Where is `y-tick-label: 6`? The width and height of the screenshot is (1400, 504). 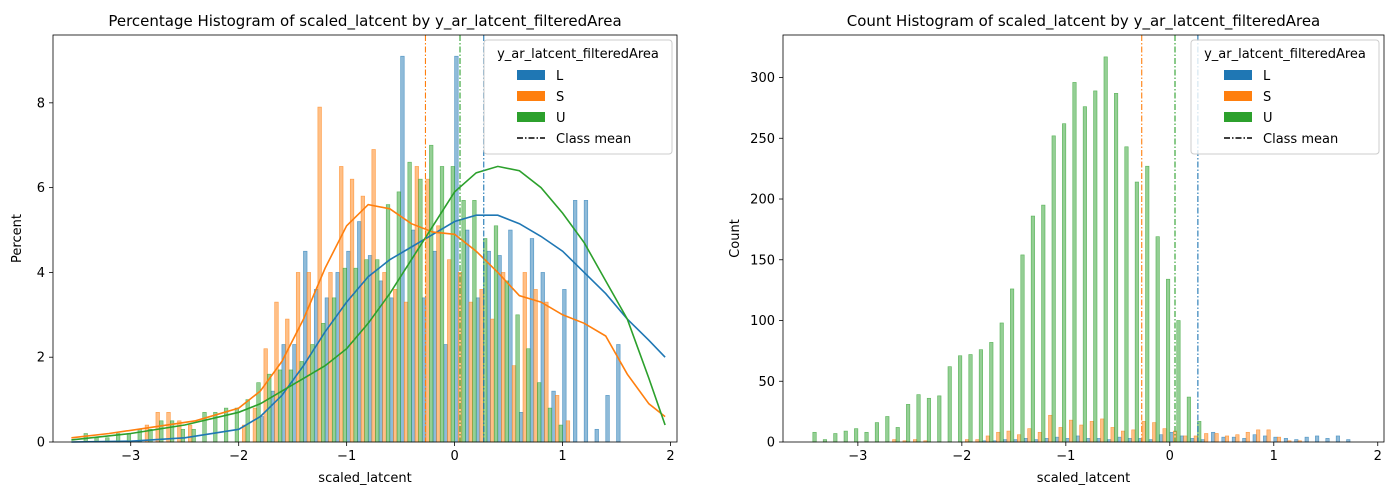
y-tick-label: 6 is located at coordinates (41, 188).